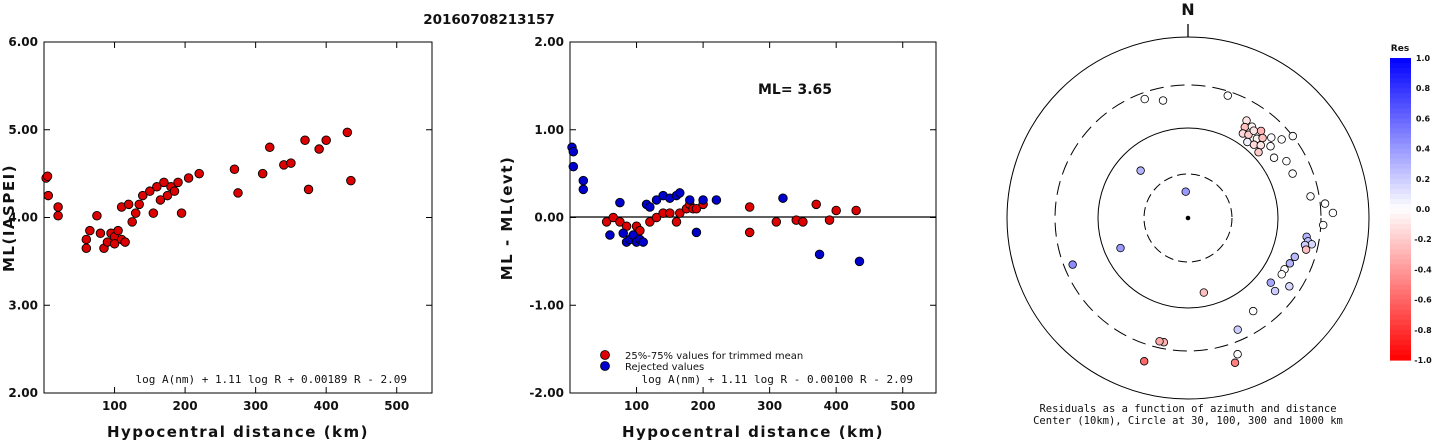 Image resolution: width=1437 pixels, height=441 pixels. I want to click on colorbar-tick-label: 0.2, so click(1423, 179).